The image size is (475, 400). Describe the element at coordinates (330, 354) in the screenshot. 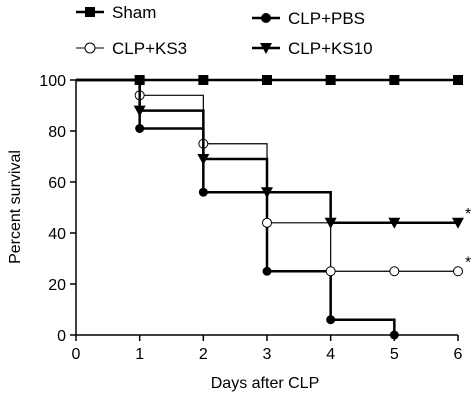

I see `x-tick-label: 4` at that location.